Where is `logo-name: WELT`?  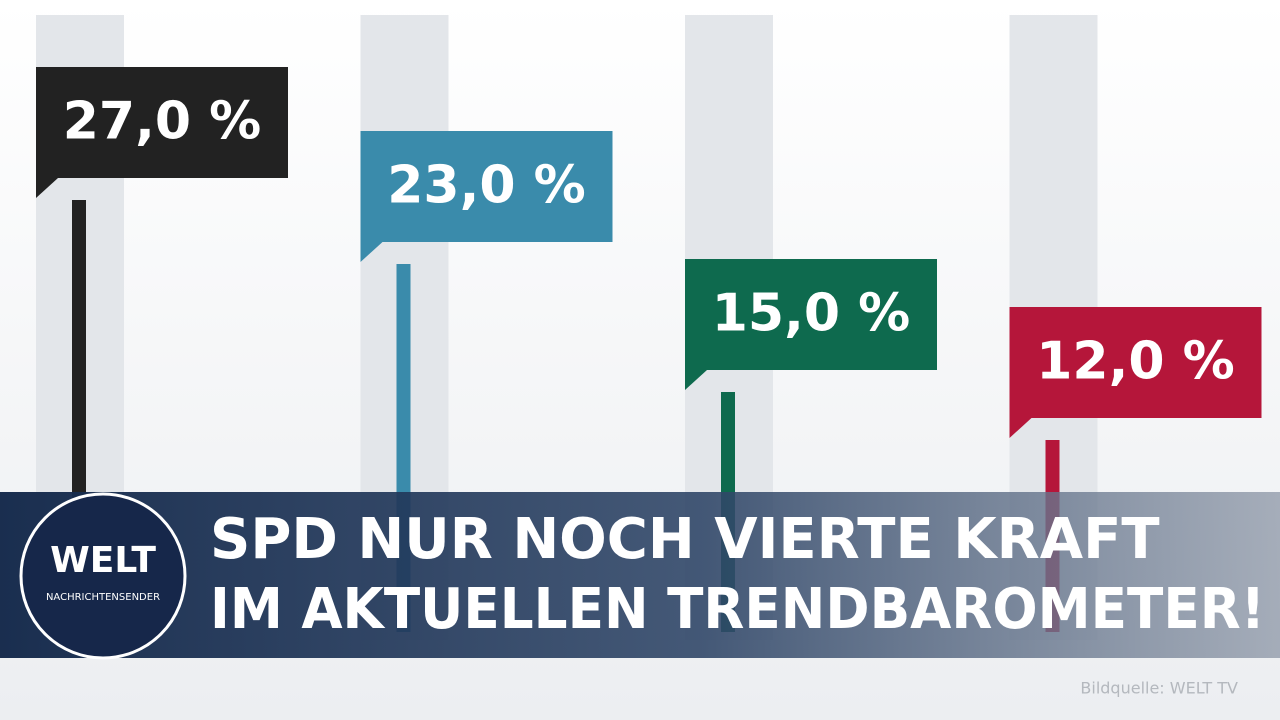
logo-name: WELT is located at coordinates (103, 560).